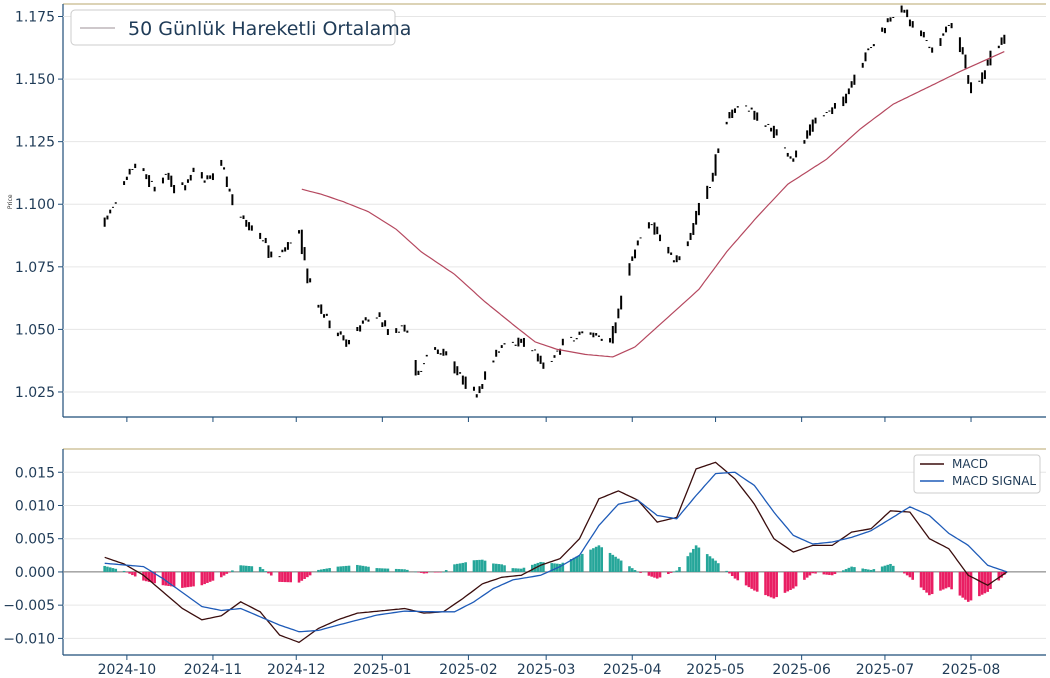 The width and height of the screenshot is (1050, 678). I want to click on x-tick-label: 2025-04, so click(632, 670).